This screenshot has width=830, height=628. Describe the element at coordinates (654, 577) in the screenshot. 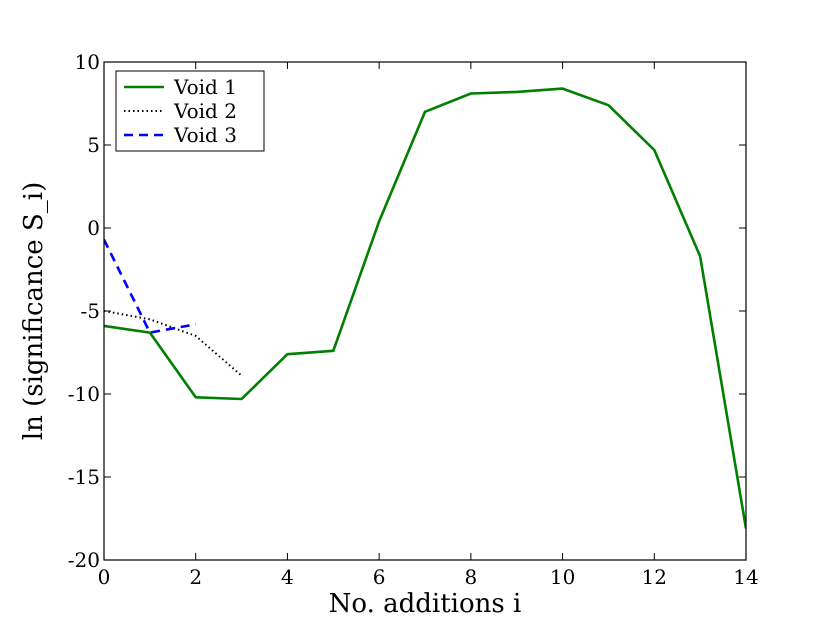

I see `x-tick-label: 12` at that location.